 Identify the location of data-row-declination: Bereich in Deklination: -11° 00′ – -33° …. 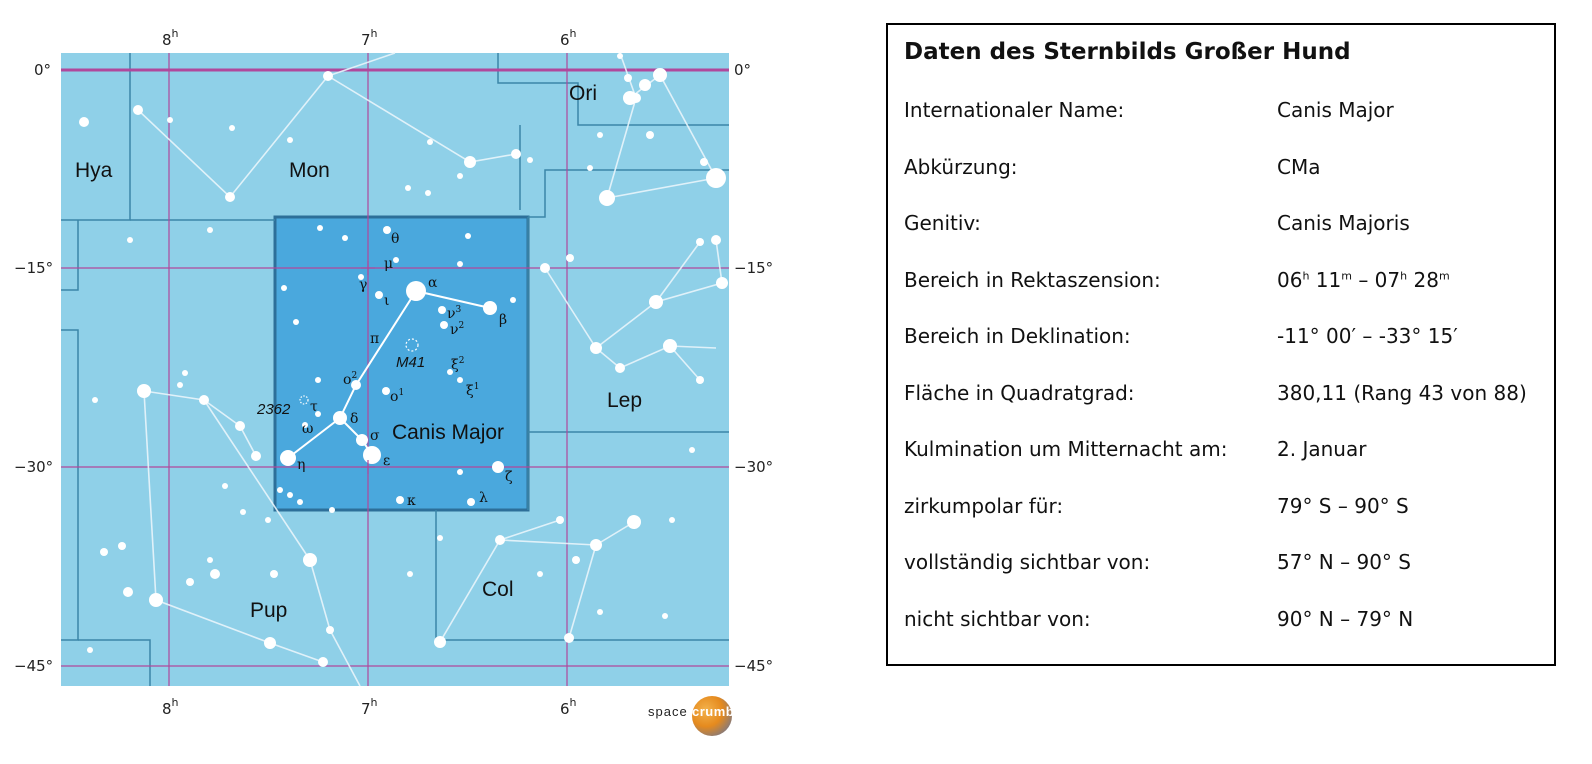
(1224, 339).